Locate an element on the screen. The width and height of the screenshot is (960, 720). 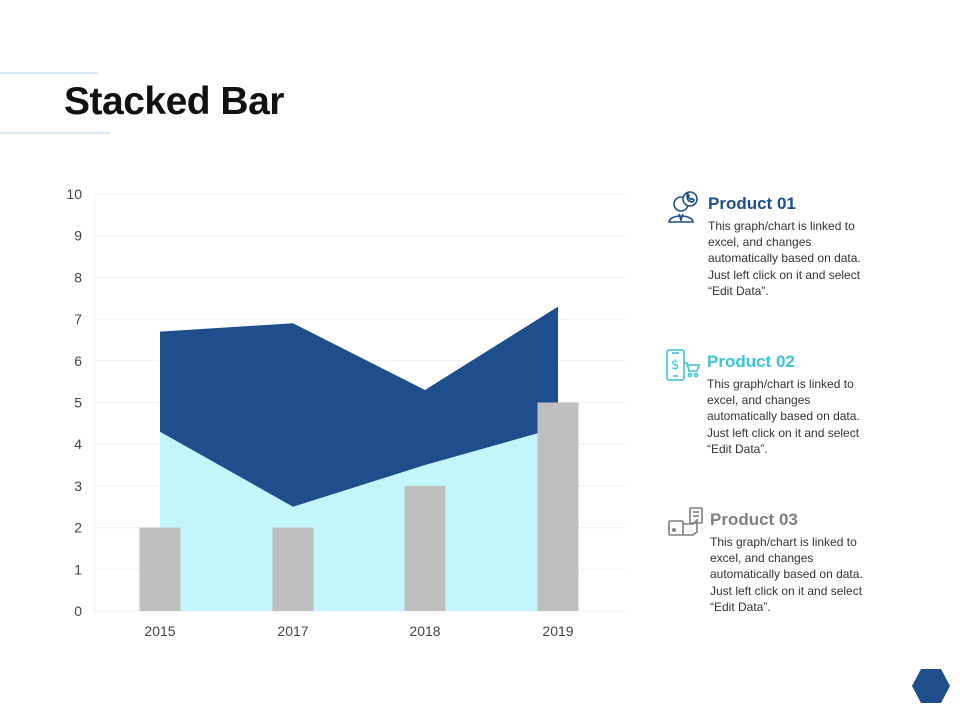
legend-title: Product 01 is located at coordinates (752, 203).